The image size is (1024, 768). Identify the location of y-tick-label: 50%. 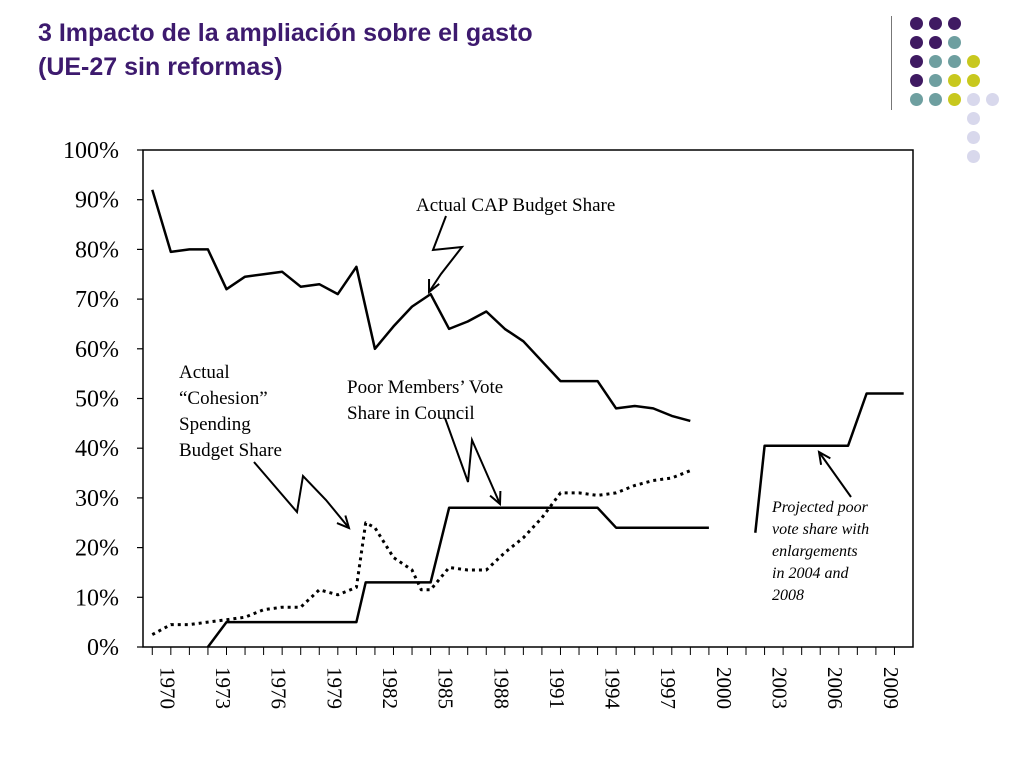
(97, 400).